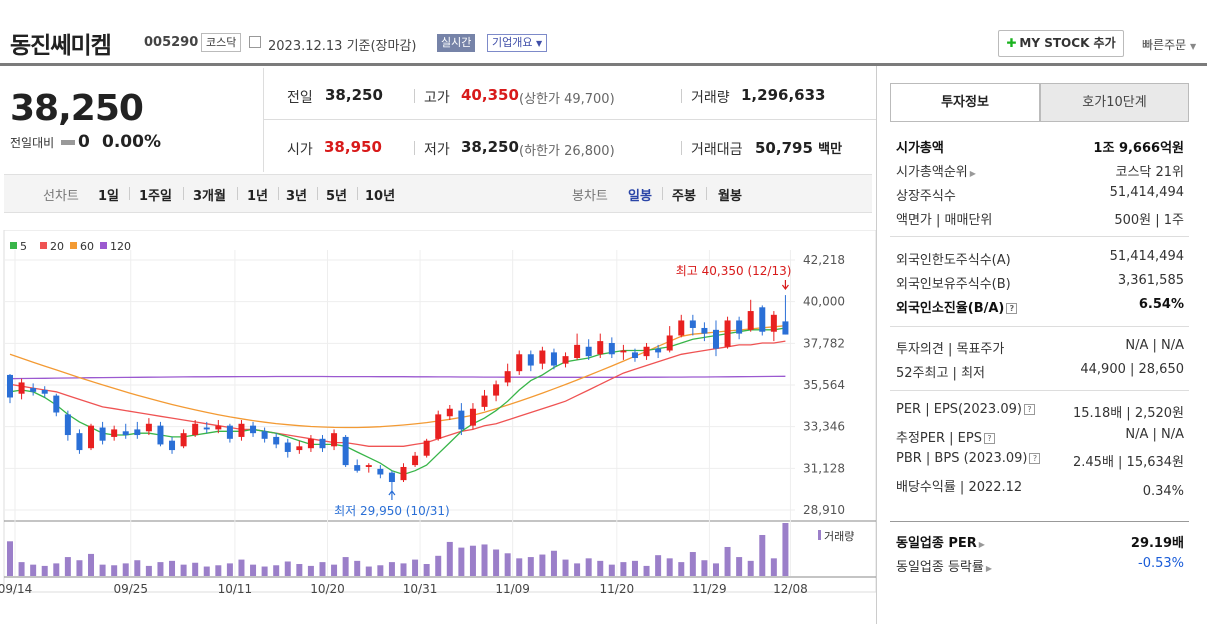 This screenshot has width=1207, height=624. What do you see at coordinates (1163, 491) in the screenshot?
I see `info-value: 0.34%` at bounding box center [1163, 491].